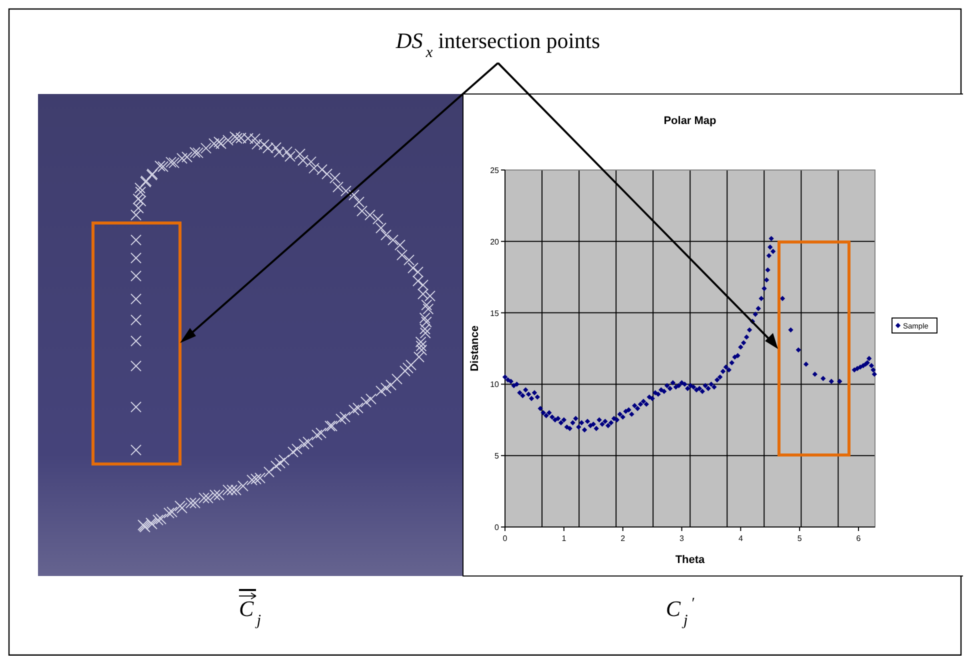 The height and width of the screenshot is (656, 967). What do you see at coordinates (497, 44) in the screenshot?
I see `text: DS$_{x}$ intersection points` at bounding box center [497, 44].